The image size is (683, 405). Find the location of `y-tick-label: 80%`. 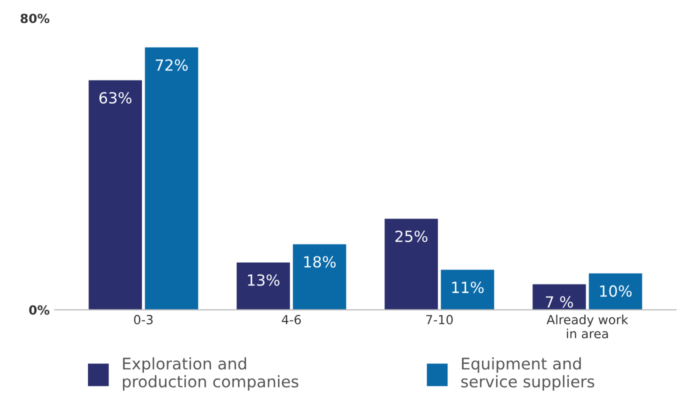

y-tick-label: 80% is located at coordinates (35, 19).